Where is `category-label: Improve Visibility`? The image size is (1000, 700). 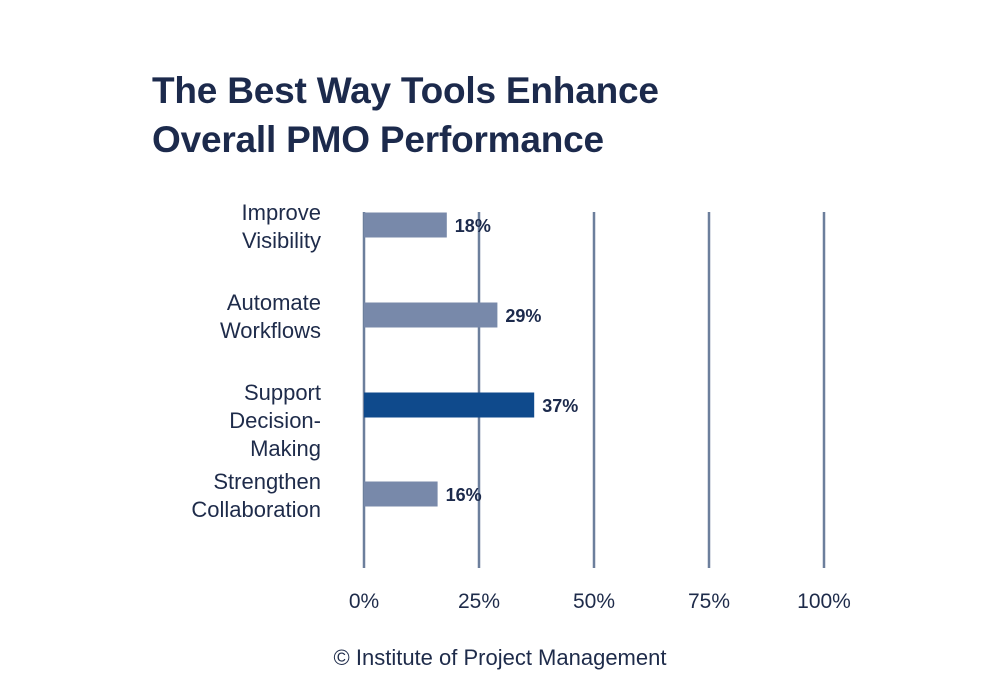
category-label: Improve Visibility is located at coordinates (281, 226).